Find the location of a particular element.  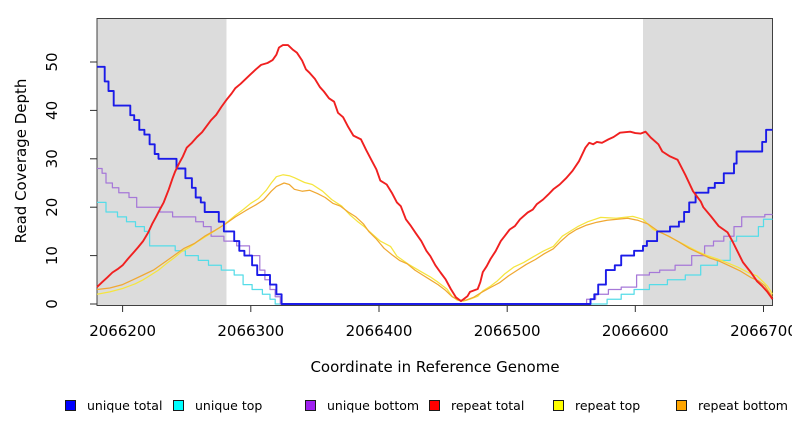

x-tick-label: 2066200 is located at coordinates (122, 331).